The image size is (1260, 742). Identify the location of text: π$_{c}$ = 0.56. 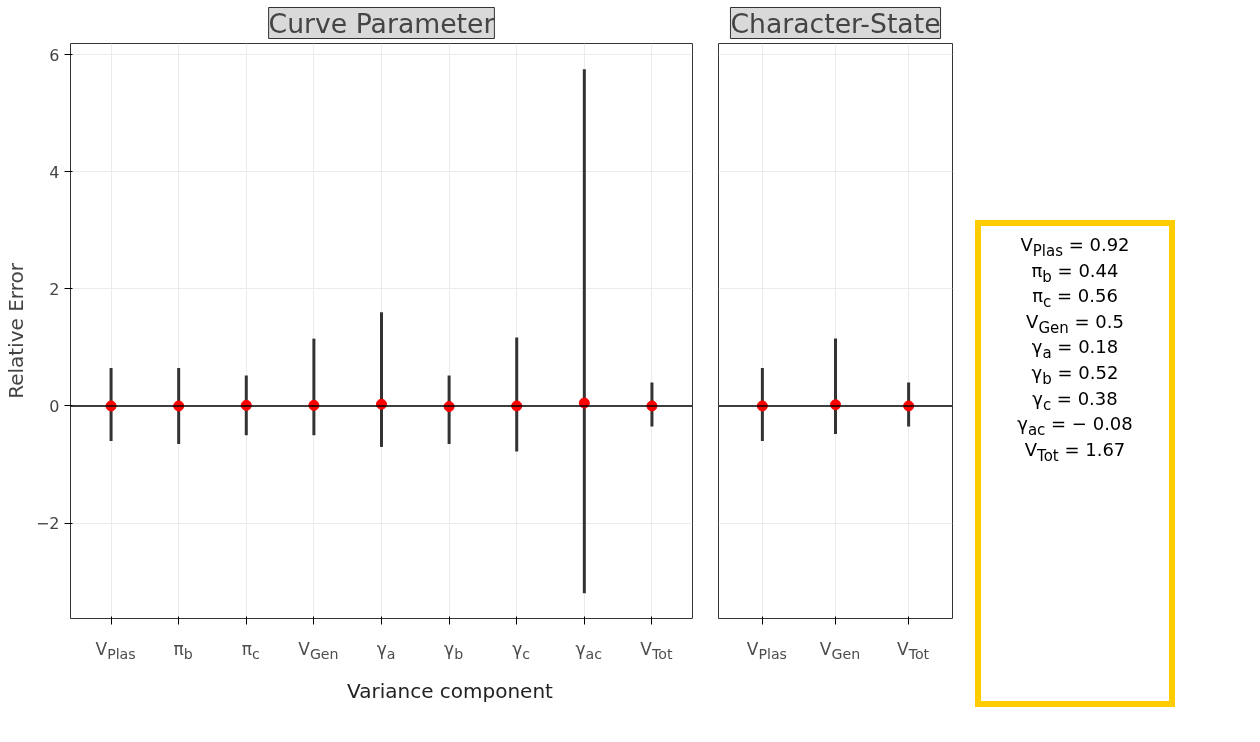
(1075, 298).